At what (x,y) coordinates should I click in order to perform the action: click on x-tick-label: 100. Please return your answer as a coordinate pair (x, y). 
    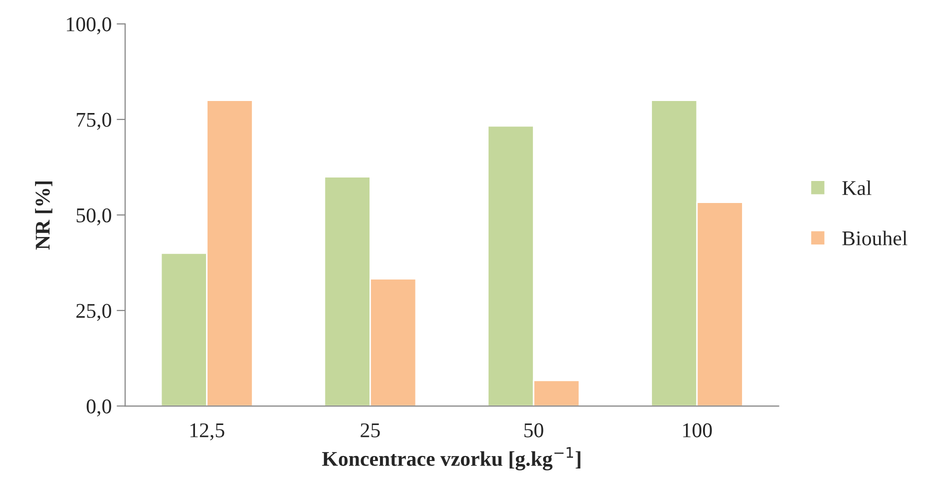
    Looking at the image, I should click on (697, 430).